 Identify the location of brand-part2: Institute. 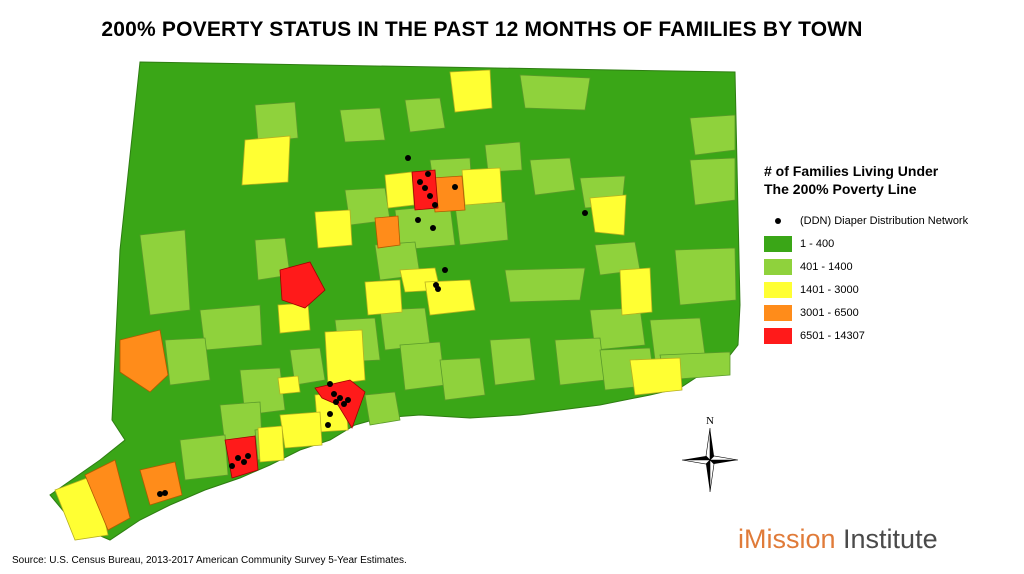
(886, 539).